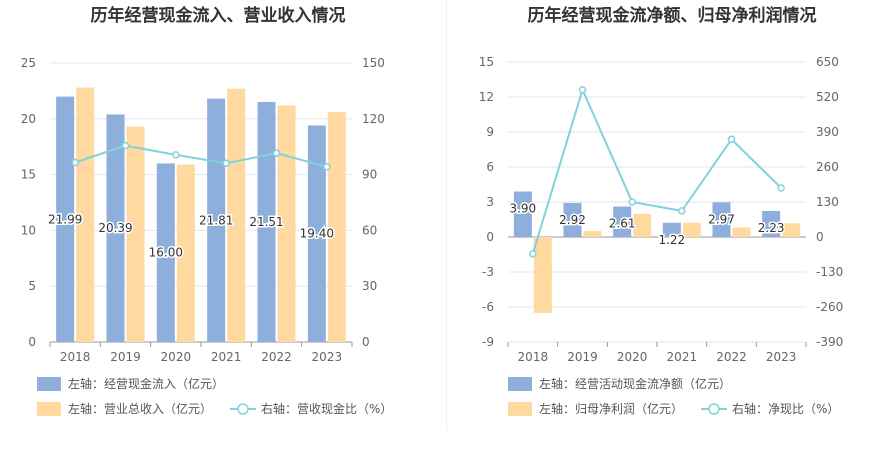 The image size is (893, 458). I want to click on y-tick-label-left: 9, so click(490, 132).